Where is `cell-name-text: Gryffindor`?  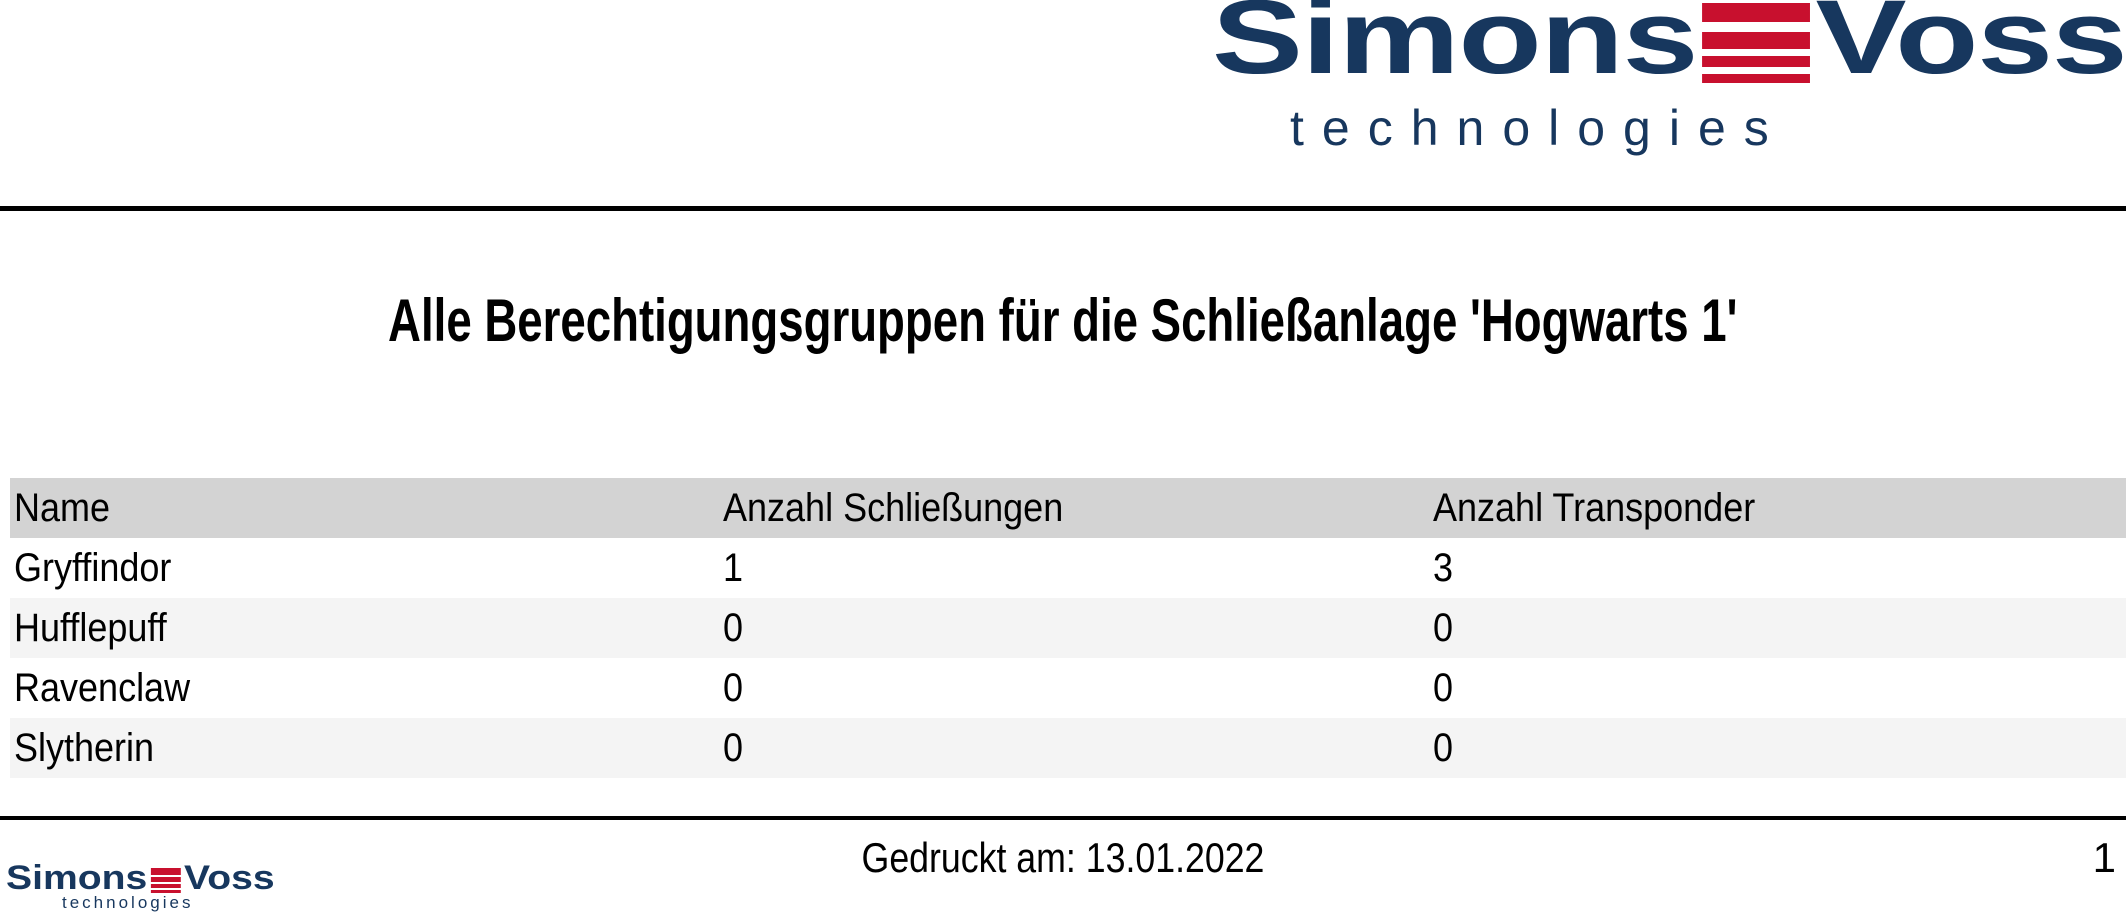 cell-name-text: Gryffindor is located at coordinates (93, 568).